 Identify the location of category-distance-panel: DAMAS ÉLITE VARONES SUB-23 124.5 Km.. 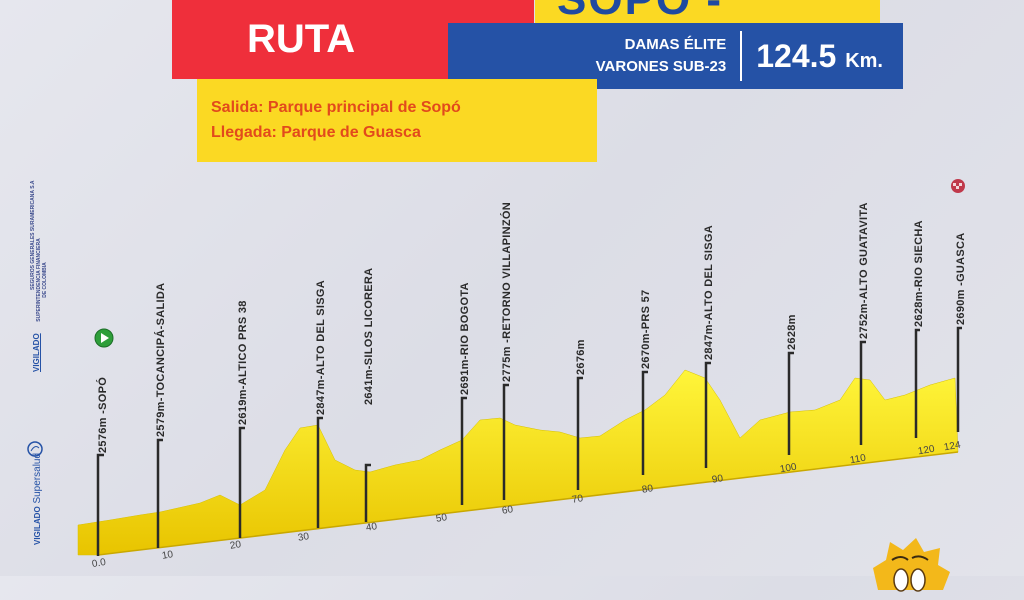
(675, 56).